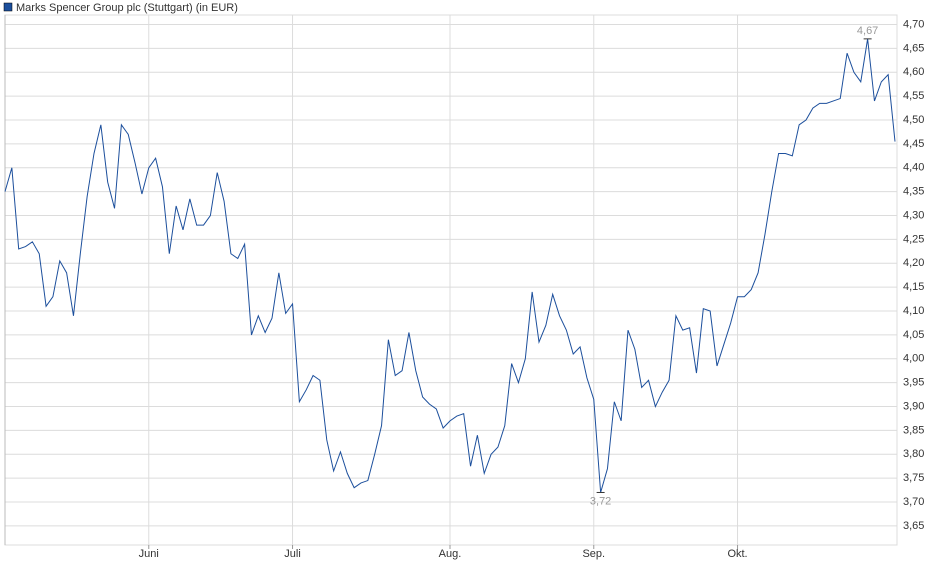  Describe the element at coordinates (913, 263) in the screenshot. I see `y-tick-label: 4,20` at that location.